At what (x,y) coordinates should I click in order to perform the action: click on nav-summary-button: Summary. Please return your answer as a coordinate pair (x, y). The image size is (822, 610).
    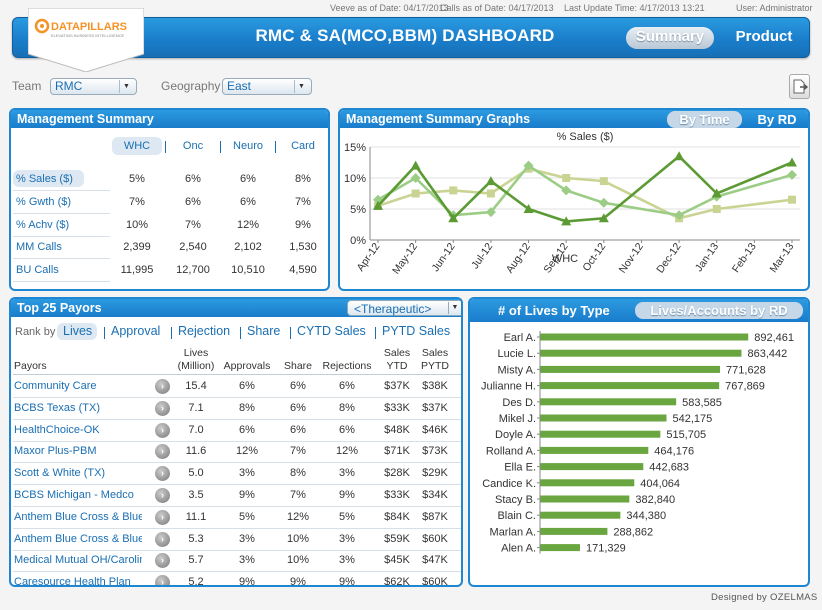
    Looking at the image, I should click on (670, 38).